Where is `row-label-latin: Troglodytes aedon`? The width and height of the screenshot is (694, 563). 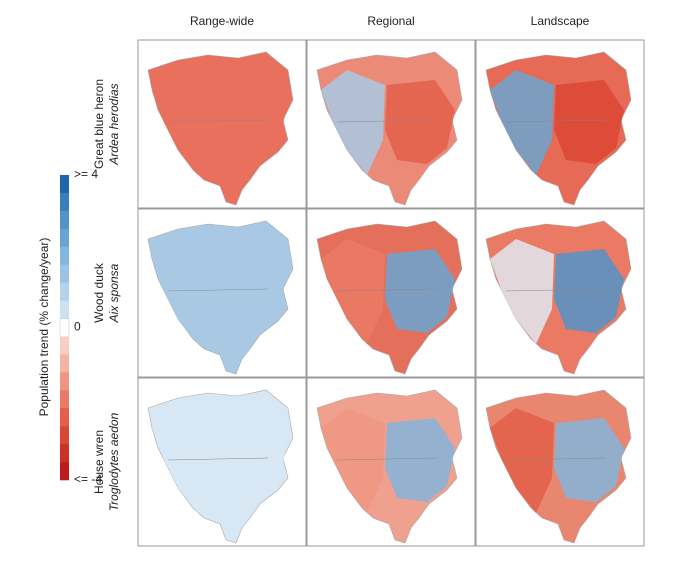
row-label-latin: Troglodytes aedon is located at coordinates (114, 461).